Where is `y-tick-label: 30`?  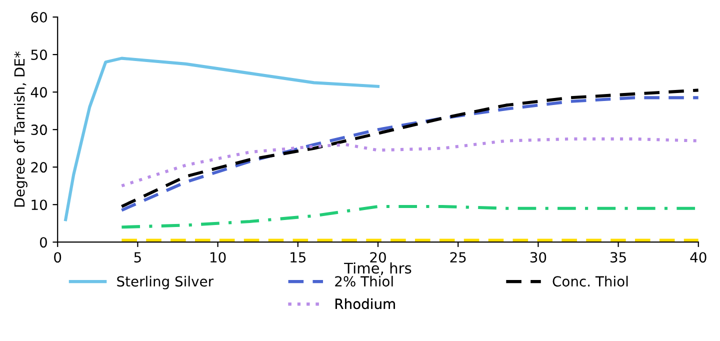 y-tick-label: 30 is located at coordinates (39, 130).